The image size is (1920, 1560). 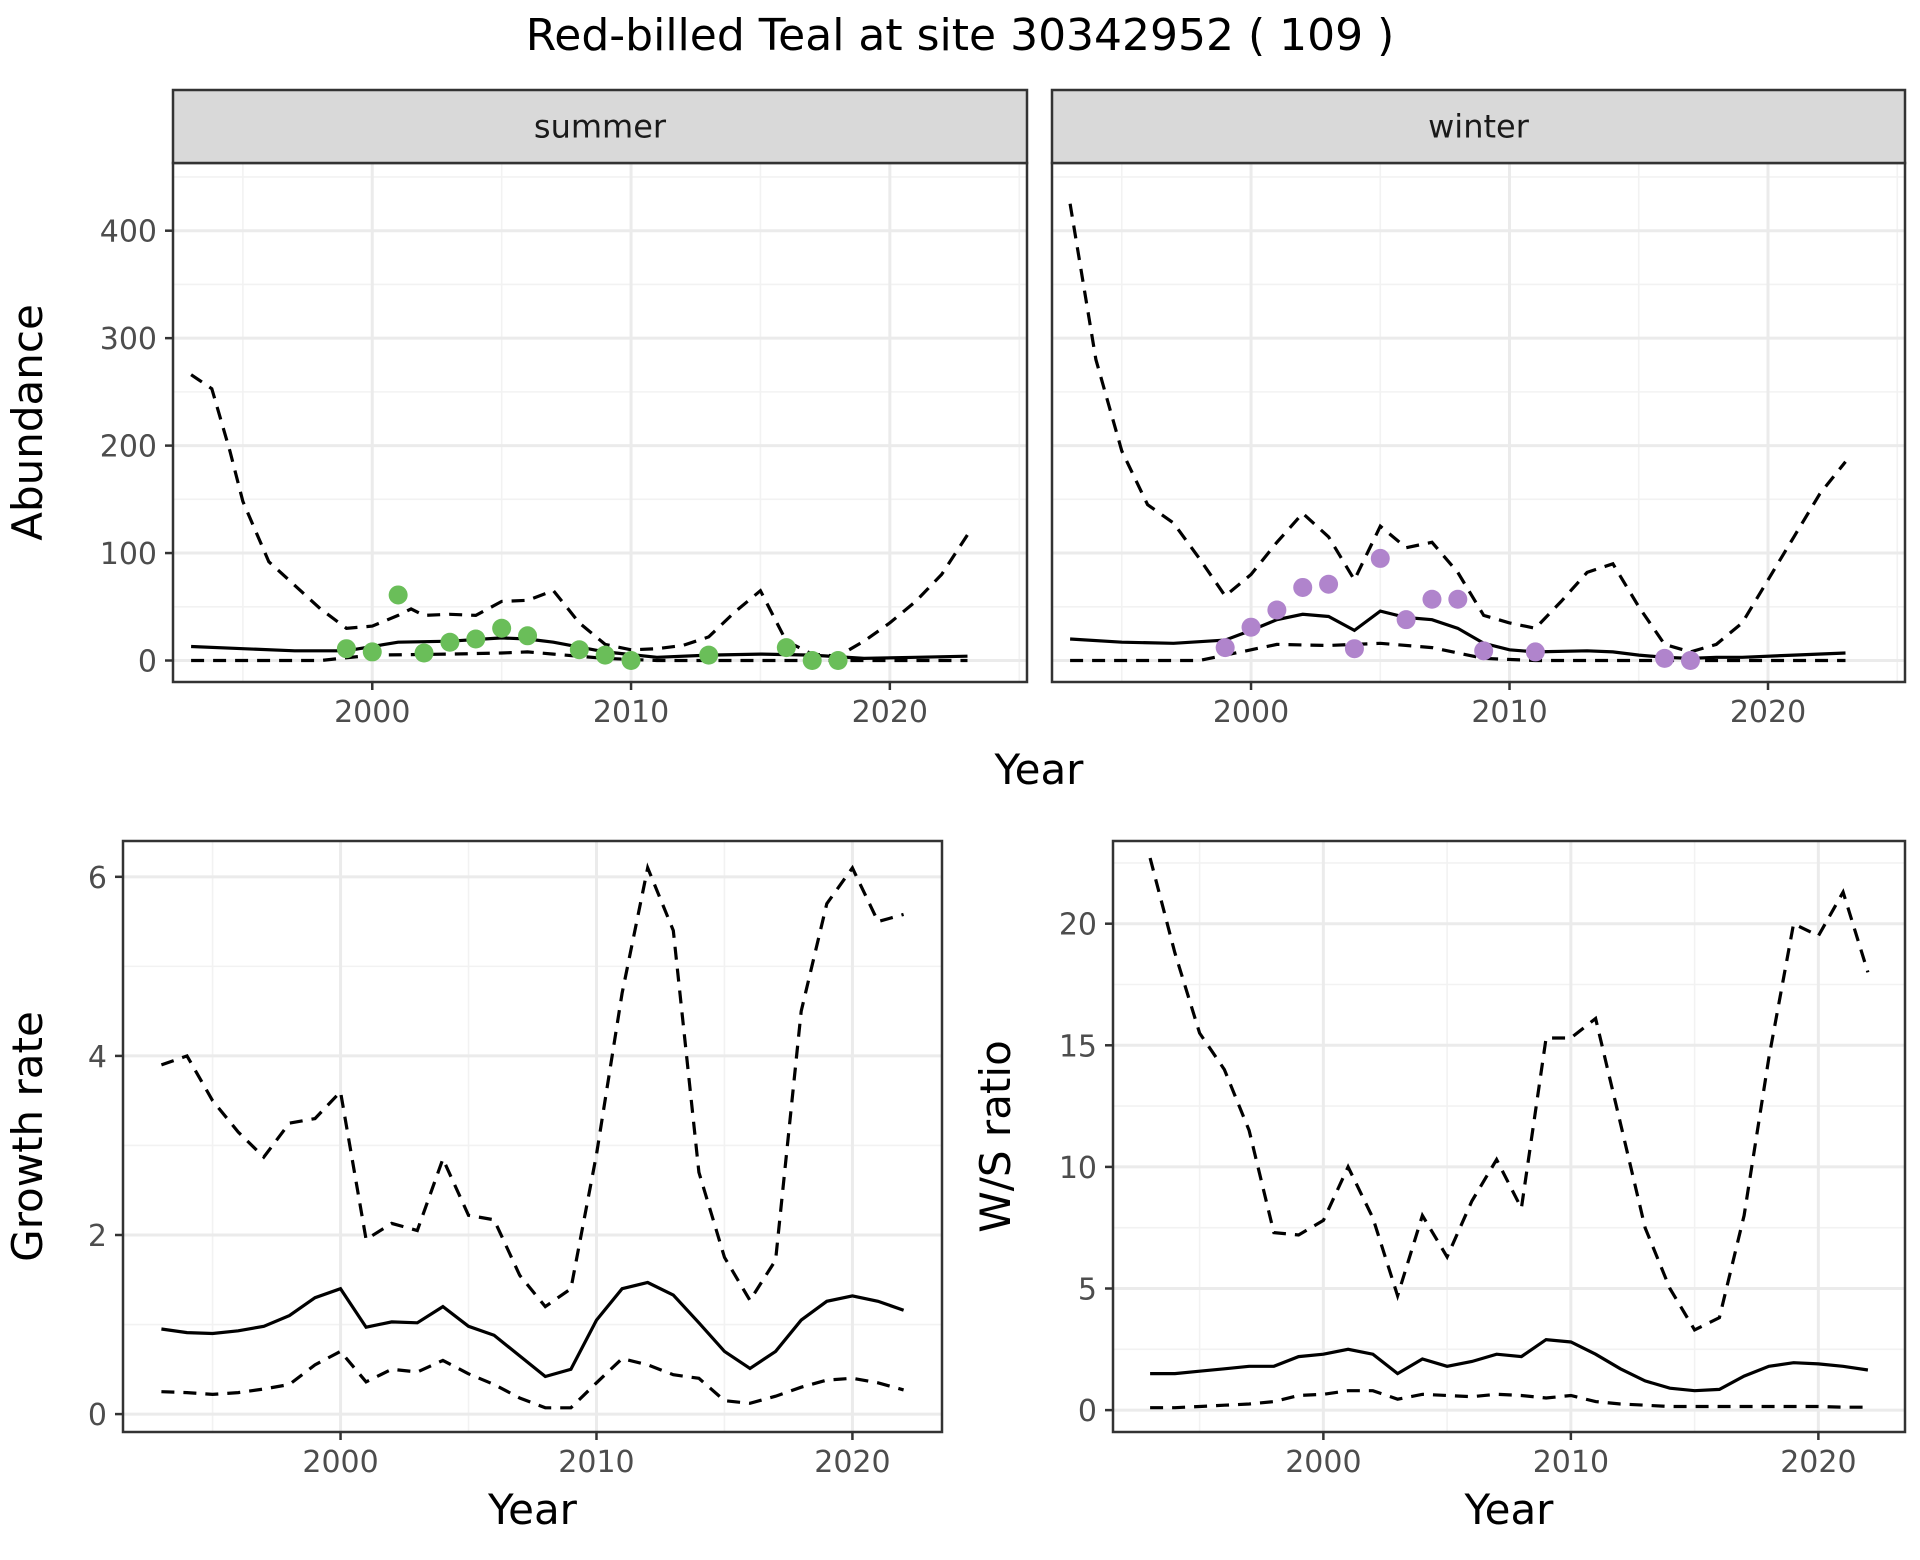 I want to click on y-tick-label: 400, so click(x=128, y=232).